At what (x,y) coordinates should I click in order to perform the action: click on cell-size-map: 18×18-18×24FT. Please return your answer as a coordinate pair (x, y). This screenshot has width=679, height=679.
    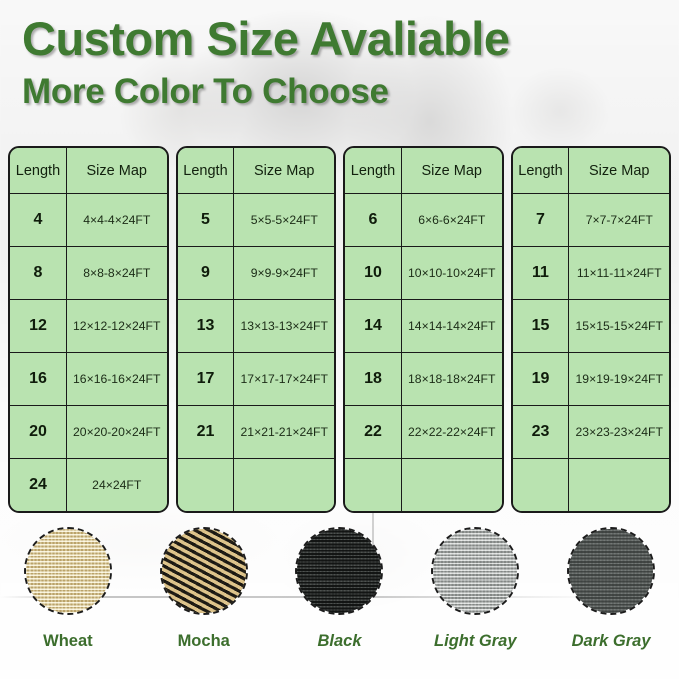
    Looking at the image, I should click on (451, 379).